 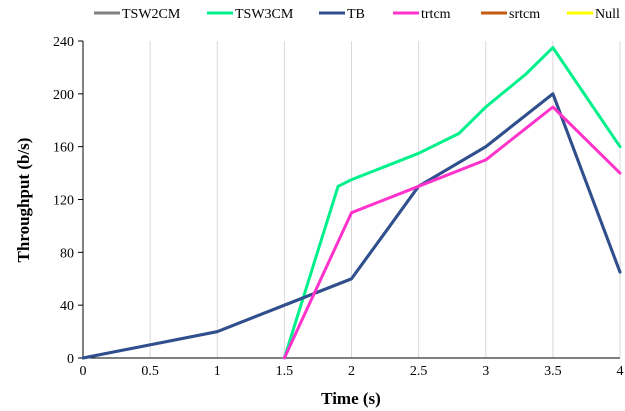 What do you see at coordinates (607, 14) in the screenshot?
I see `legend-label-null: Null` at bounding box center [607, 14].